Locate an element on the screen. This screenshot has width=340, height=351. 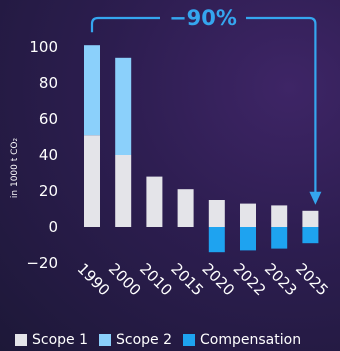
legend-item-scope1: Scope 1 is located at coordinates (51, 340).